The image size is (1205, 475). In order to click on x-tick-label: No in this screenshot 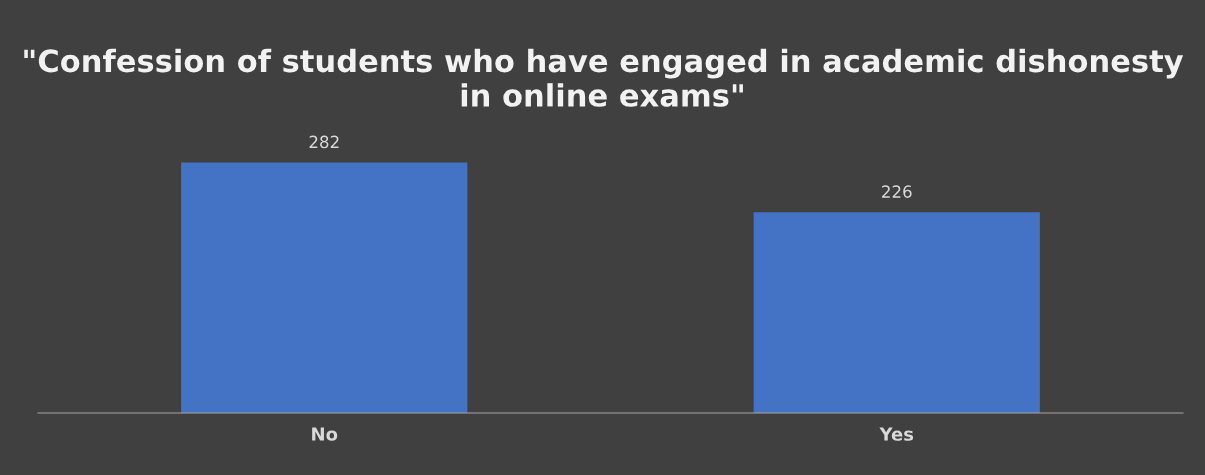, I will do `click(325, 434)`.